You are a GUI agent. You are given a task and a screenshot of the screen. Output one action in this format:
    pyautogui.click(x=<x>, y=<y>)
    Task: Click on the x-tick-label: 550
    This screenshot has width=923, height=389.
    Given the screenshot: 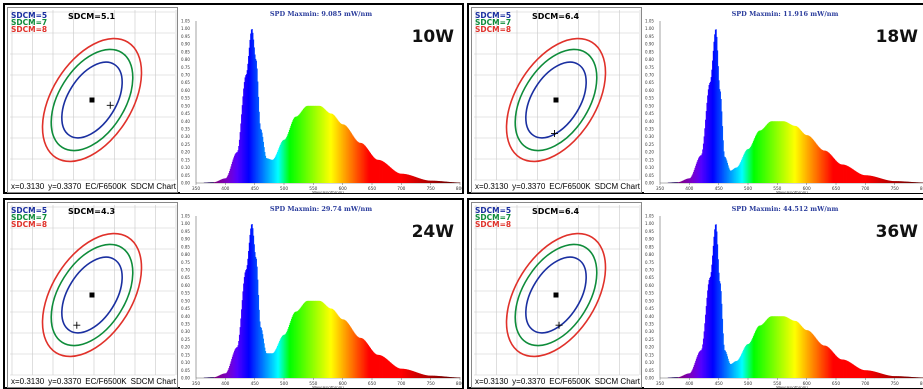 What is the action you would take?
    pyautogui.click(x=777, y=384)
    